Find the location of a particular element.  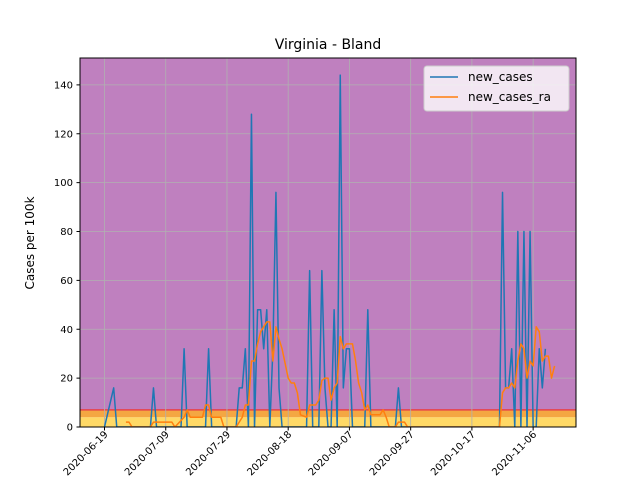

y-axis: 0 20 40 60 80 100 120 140 is located at coordinates (67, 257).